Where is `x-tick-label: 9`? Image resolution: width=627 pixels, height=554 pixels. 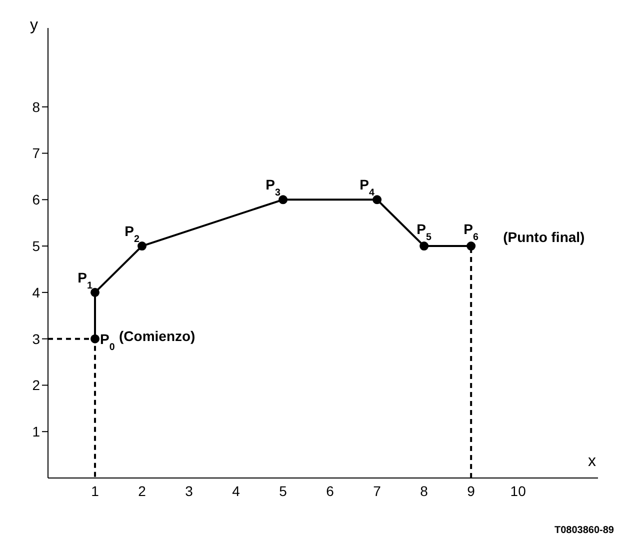
x-tick-label: 9 is located at coordinates (471, 490).